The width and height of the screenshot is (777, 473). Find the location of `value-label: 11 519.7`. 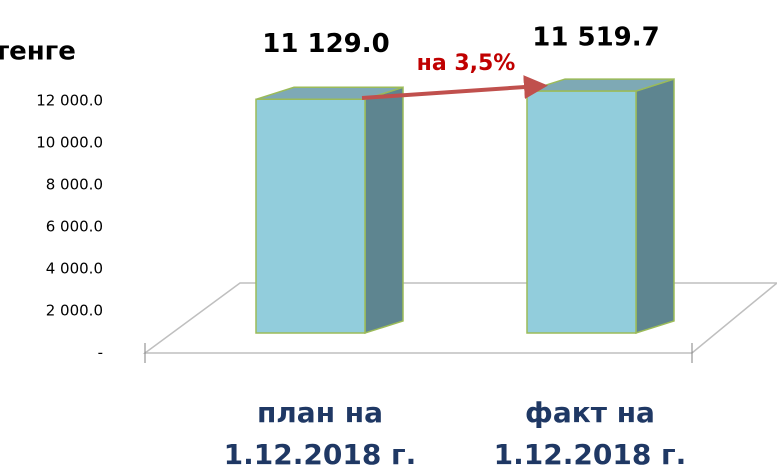

value-label: 11 519.7 is located at coordinates (595, 38).